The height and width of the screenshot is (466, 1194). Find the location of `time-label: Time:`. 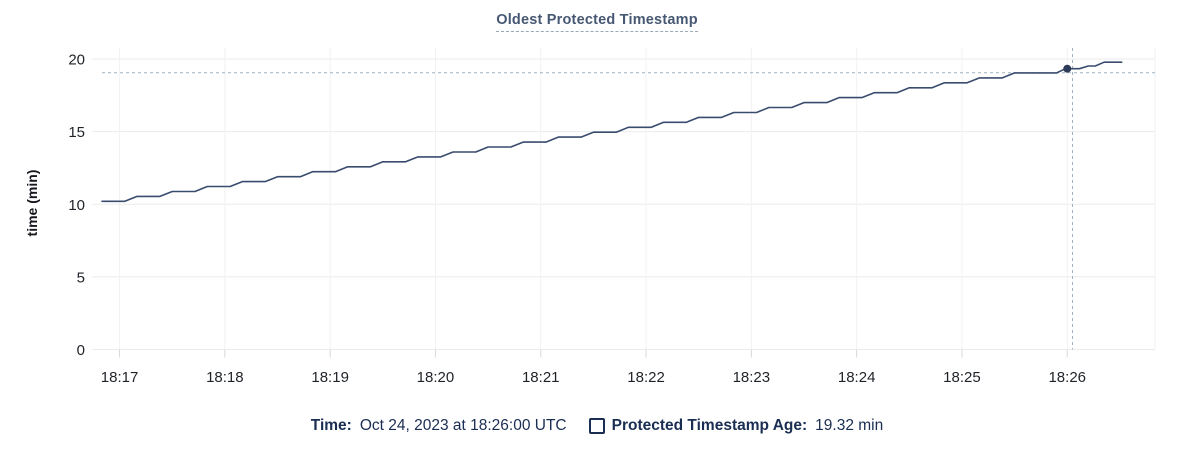

time-label: Time: is located at coordinates (331, 425).